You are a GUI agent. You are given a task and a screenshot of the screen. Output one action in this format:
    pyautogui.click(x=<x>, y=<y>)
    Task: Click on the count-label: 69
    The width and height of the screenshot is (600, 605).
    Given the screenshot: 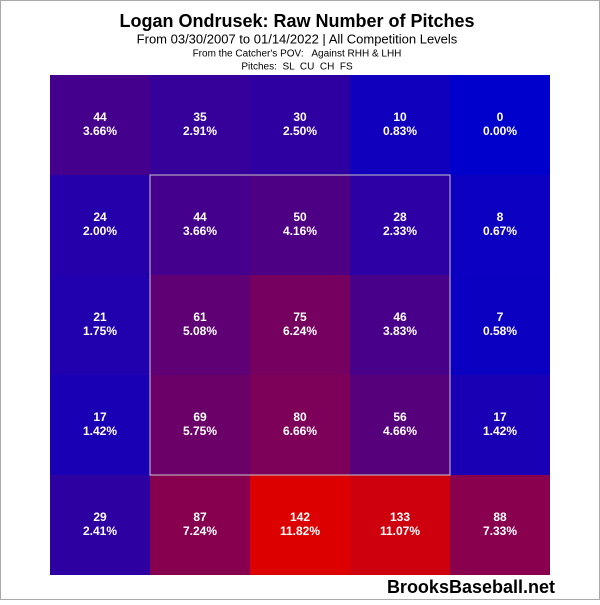 What is the action you would take?
    pyautogui.click(x=200, y=417)
    